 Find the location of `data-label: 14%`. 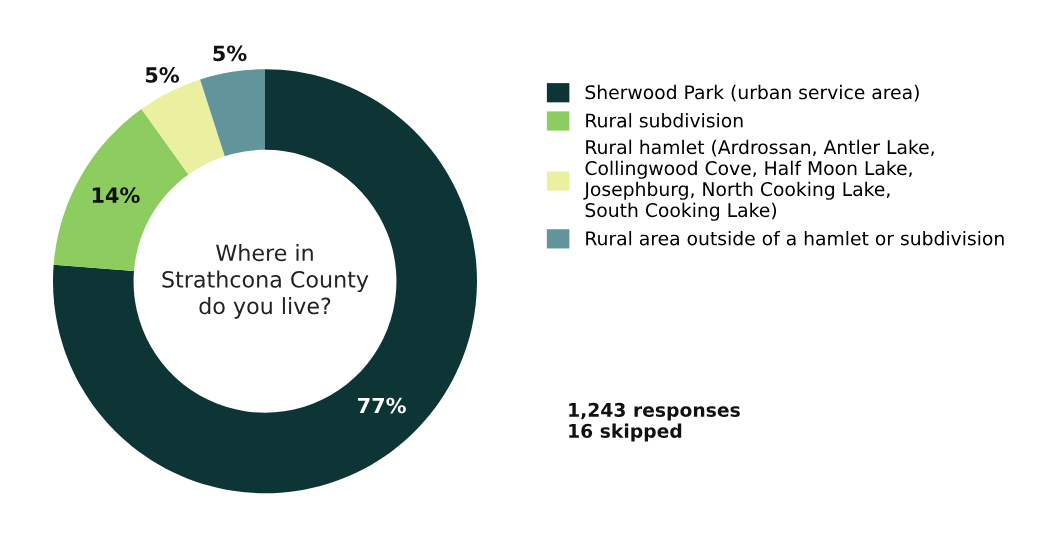

data-label: 14% is located at coordinates (116, 195).